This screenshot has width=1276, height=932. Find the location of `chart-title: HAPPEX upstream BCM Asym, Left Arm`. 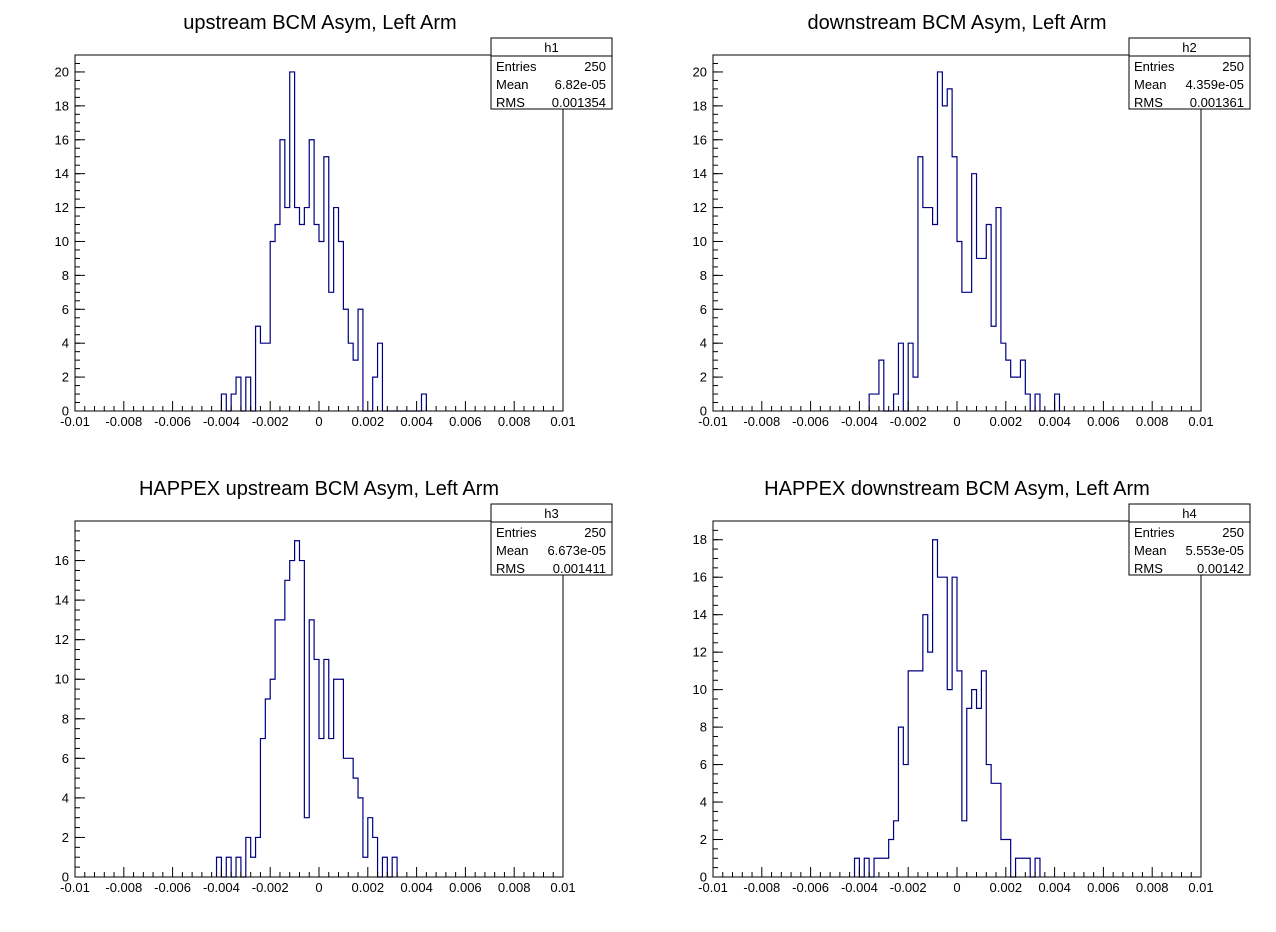

chart-title: HAPPEX upstream BCM Asym, Left Arm is located at coordinates (319, 489).